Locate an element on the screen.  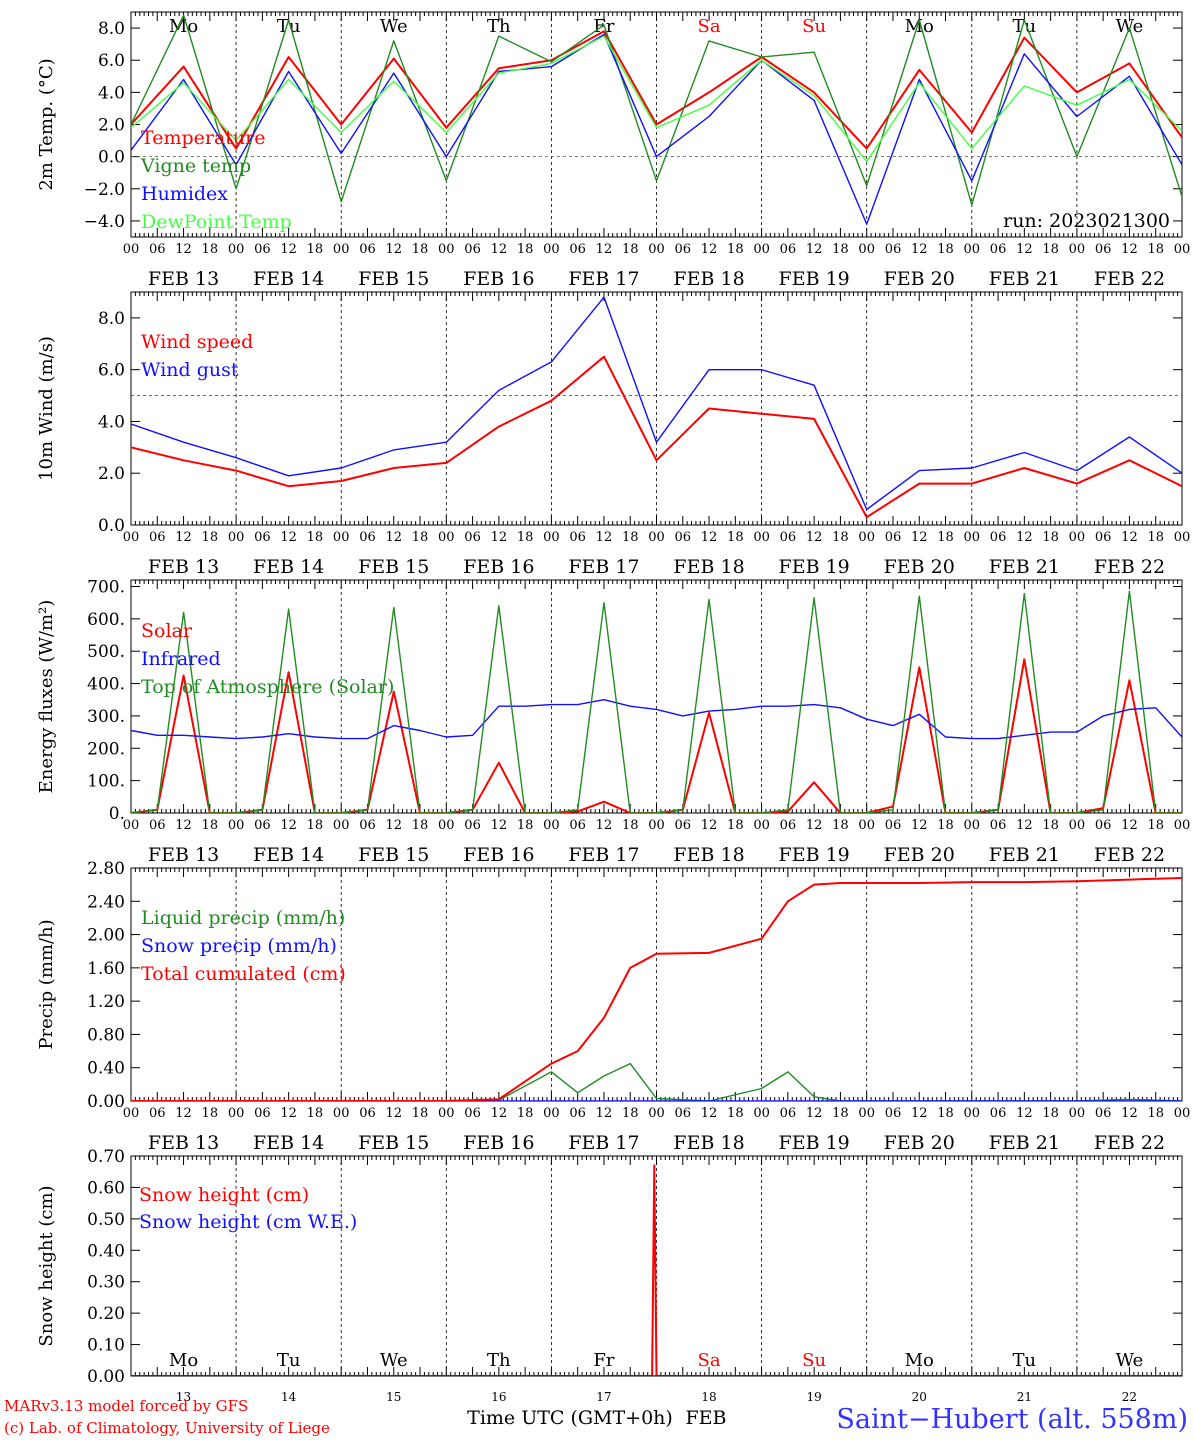
series-line is located at coordinates (656, 1081).